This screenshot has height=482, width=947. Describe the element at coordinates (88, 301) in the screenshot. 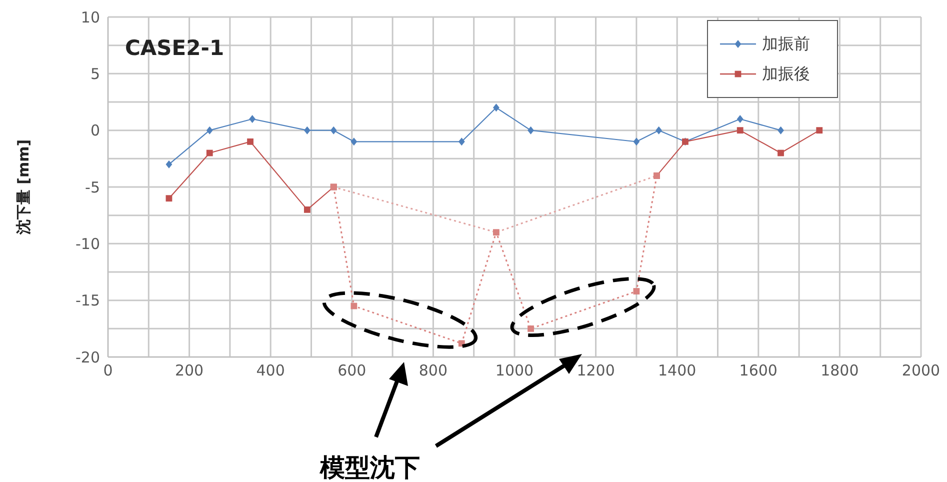

I see `y-tick-label: -15` at that location.